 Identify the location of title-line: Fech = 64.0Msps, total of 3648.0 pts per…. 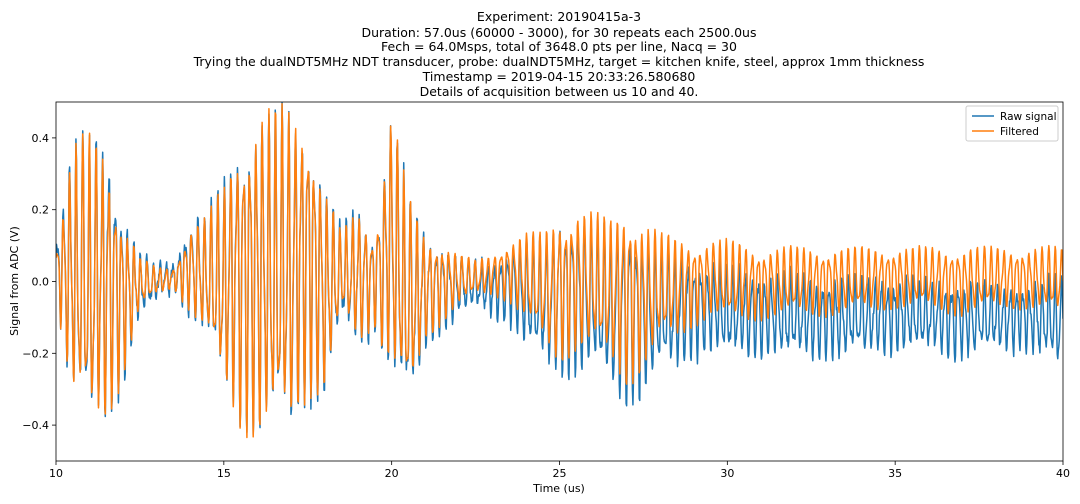
(559, 46).